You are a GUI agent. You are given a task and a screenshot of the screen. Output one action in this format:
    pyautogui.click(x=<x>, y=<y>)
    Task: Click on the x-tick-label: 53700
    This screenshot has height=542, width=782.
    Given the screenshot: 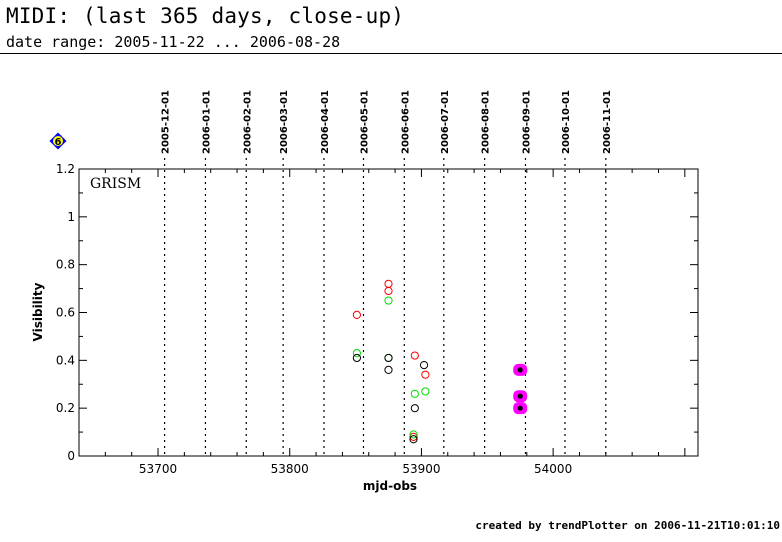 What is the action you would take?
    pyautogui.click(x=158, y=469)
    